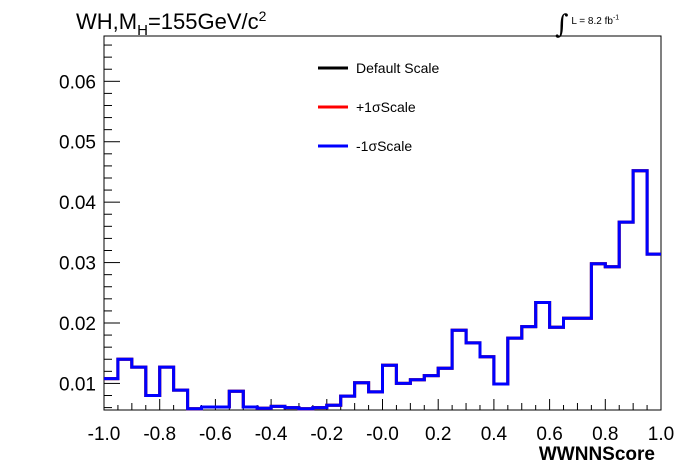 This screenshot has height=472, width=696. What do you see at coordinates (592, 21) in the screenshot?
I see `luminosity-text: L = 8.2 fb` at bounding box center [592, 21].